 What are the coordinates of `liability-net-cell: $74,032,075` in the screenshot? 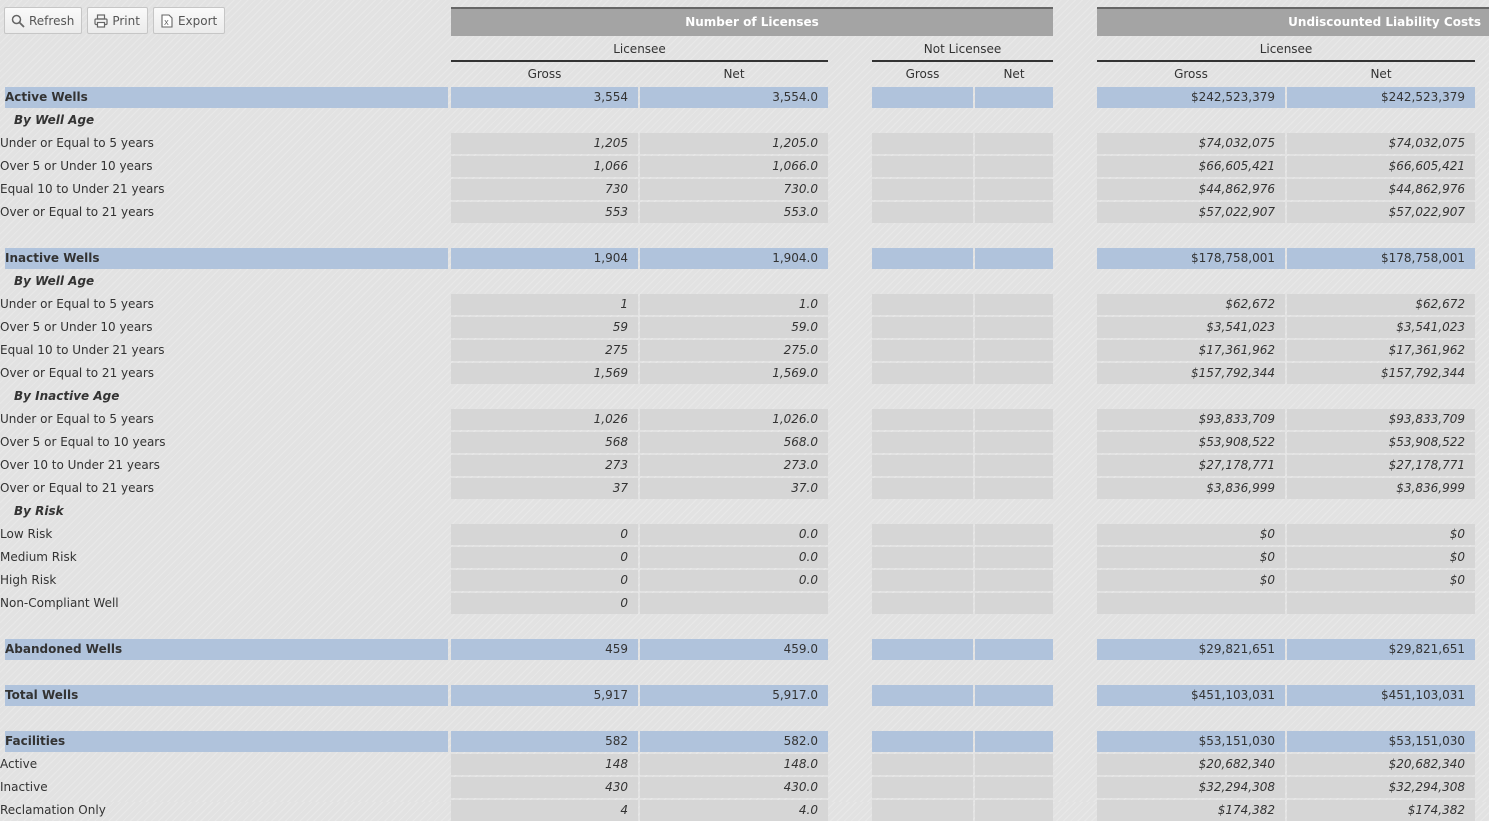 It's located at (1381, 143).